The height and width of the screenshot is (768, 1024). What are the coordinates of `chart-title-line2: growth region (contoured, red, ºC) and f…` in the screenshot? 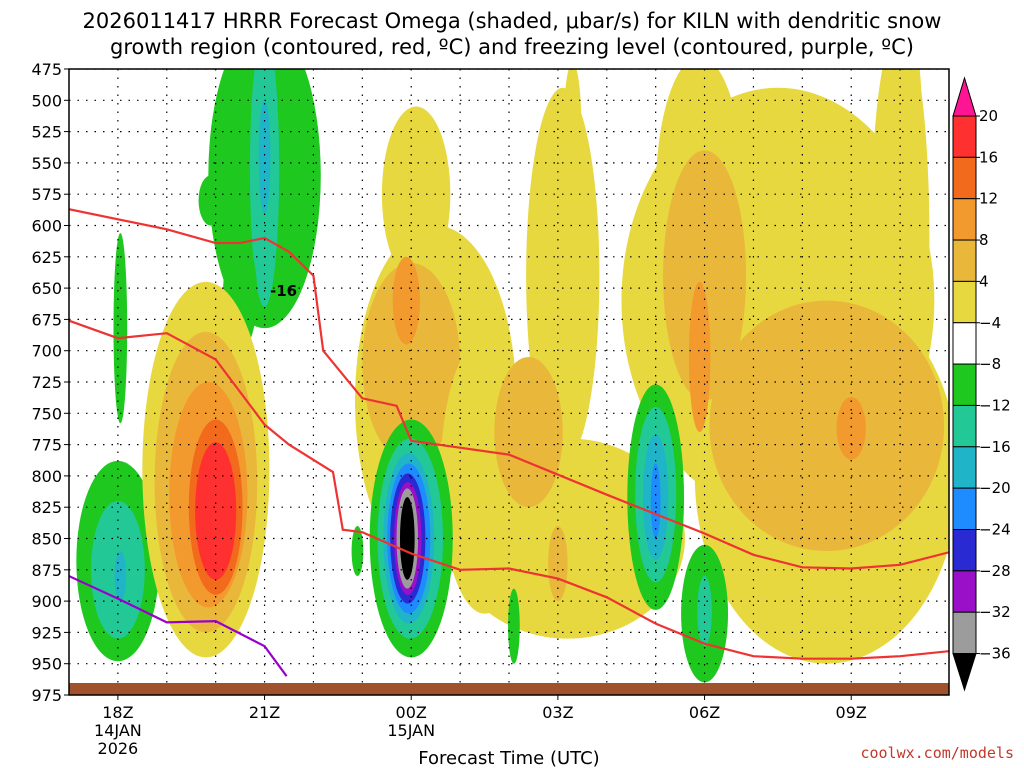 It's located at (512, 47).